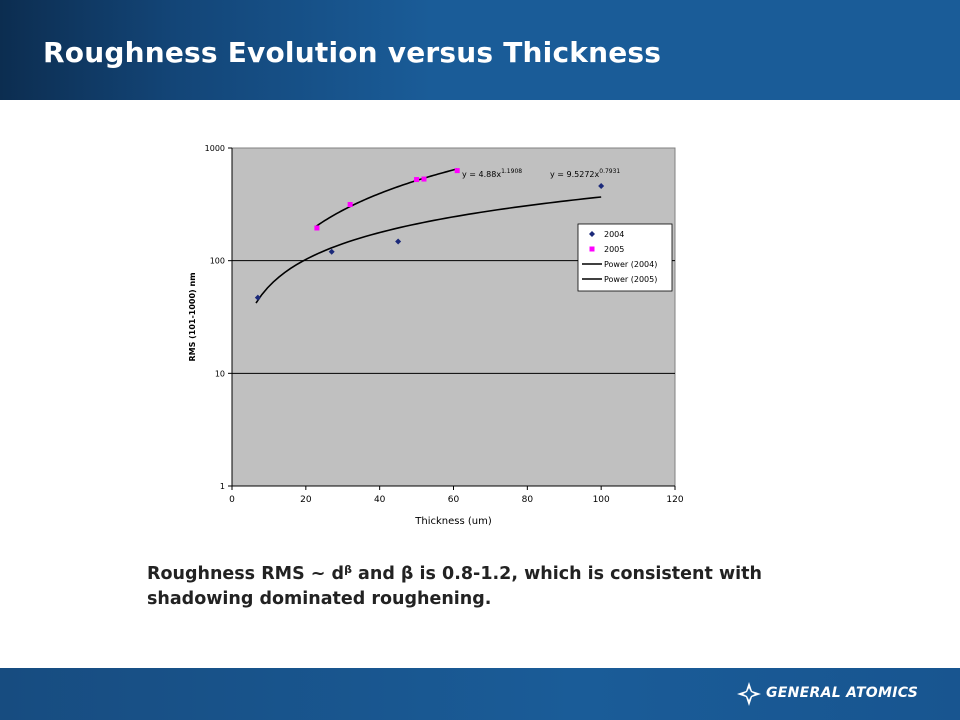 The image size is (960, 720). What do you see at coordinates (348, 569) in the screenshot?
I see `caption-beta-superscript: β` at bounding box center [348, 569].